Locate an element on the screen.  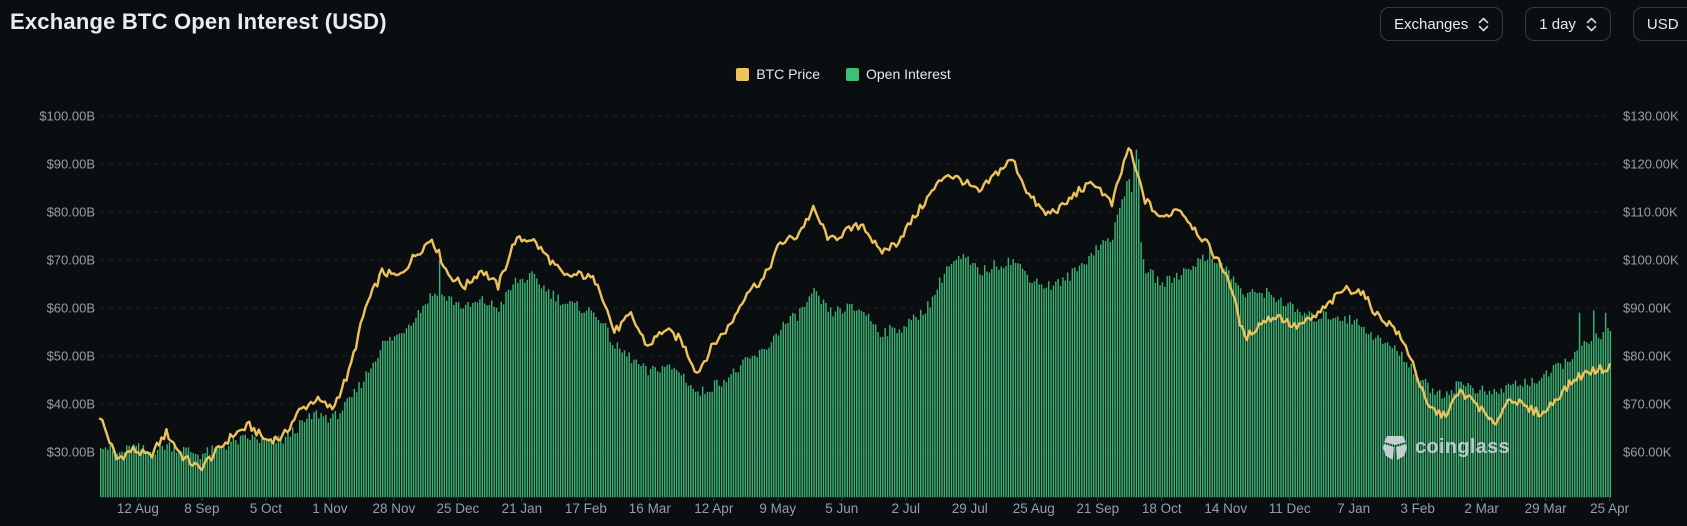
interval-select-label: 1 day is located at coordinates (1557, 24).